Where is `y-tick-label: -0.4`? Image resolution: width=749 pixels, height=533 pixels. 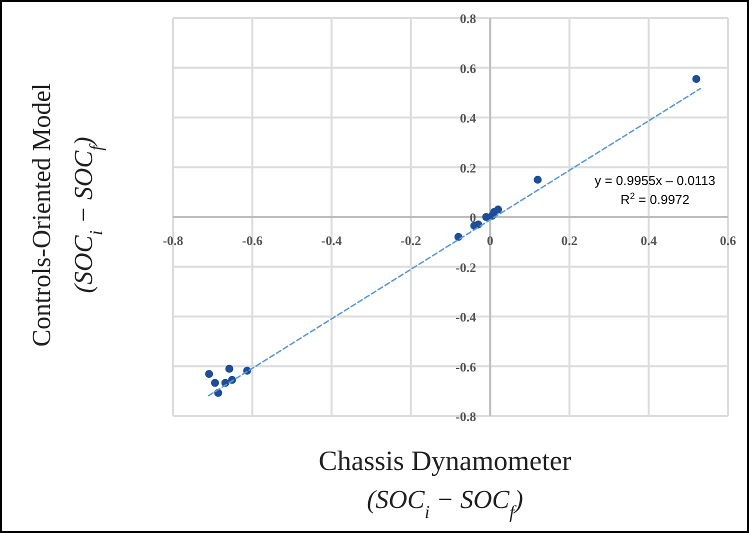
y-tick-label: -0.4 is located at coordinates (466, 317).